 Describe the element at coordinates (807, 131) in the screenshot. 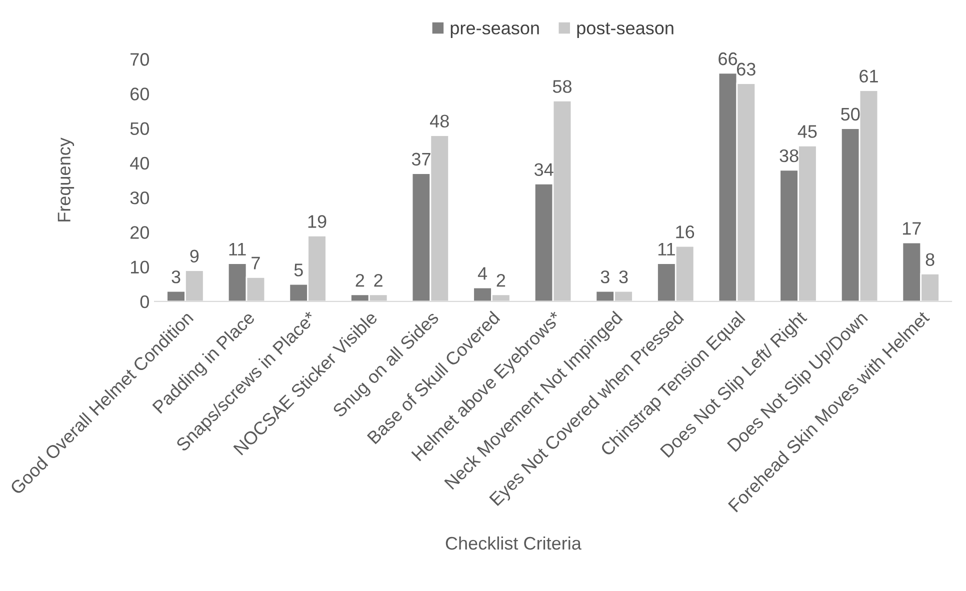

I see `data-label: 45` at that location.